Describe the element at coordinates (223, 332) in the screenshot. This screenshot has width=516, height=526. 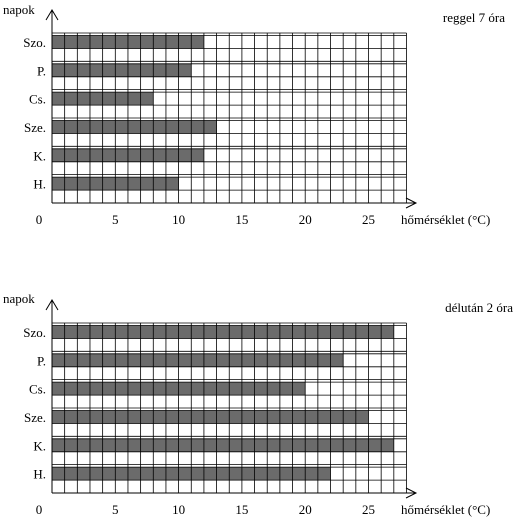
I see `bar-szo` at that location.